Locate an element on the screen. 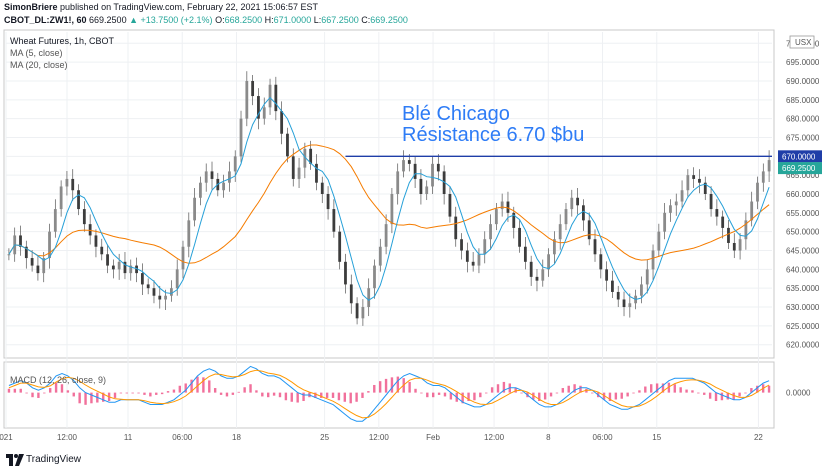 This screenshot has width=827, height=472. time-tick-label: 8 is located at coordinates (548, 437).